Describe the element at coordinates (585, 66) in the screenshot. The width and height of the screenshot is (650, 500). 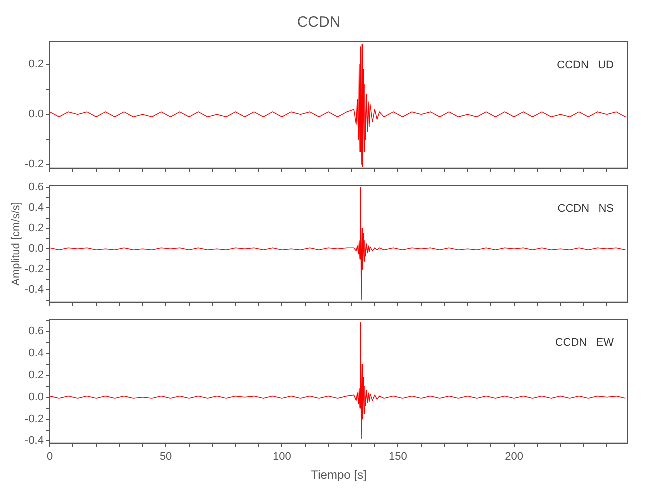
I see `annotation: CCDN UD` at that location.